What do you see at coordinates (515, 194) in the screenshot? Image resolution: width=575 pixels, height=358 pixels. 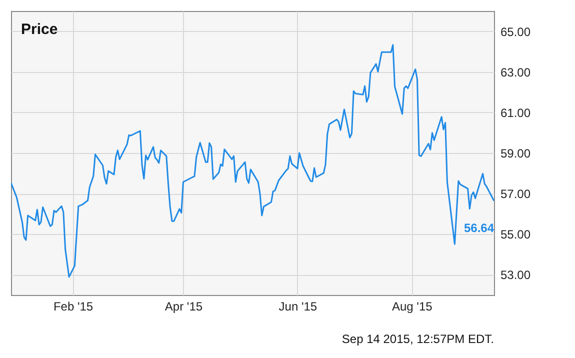 I see `y-tick-label: 57.00` at bounding box center [515, 194].